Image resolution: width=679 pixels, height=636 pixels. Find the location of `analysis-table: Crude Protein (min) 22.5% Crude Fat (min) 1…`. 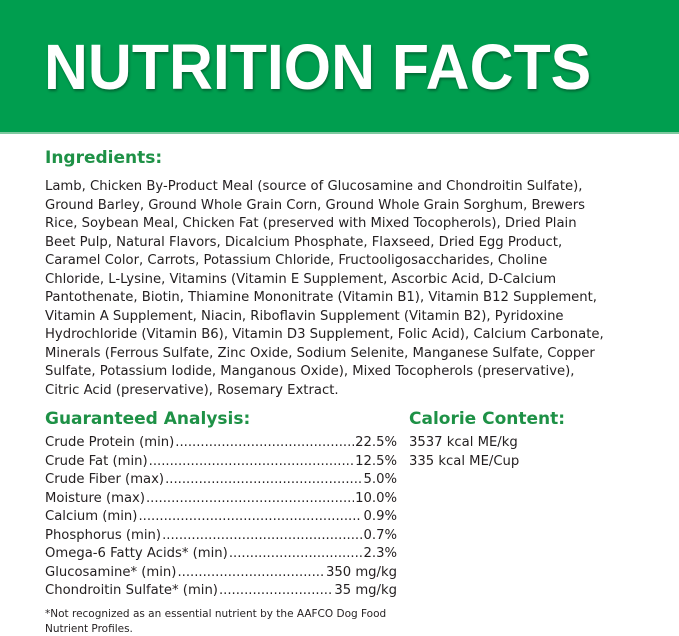

analysis-table: Crude Protein (min) 22.5% Crude Fat (min) 1… is located at coordinates (221, 517).